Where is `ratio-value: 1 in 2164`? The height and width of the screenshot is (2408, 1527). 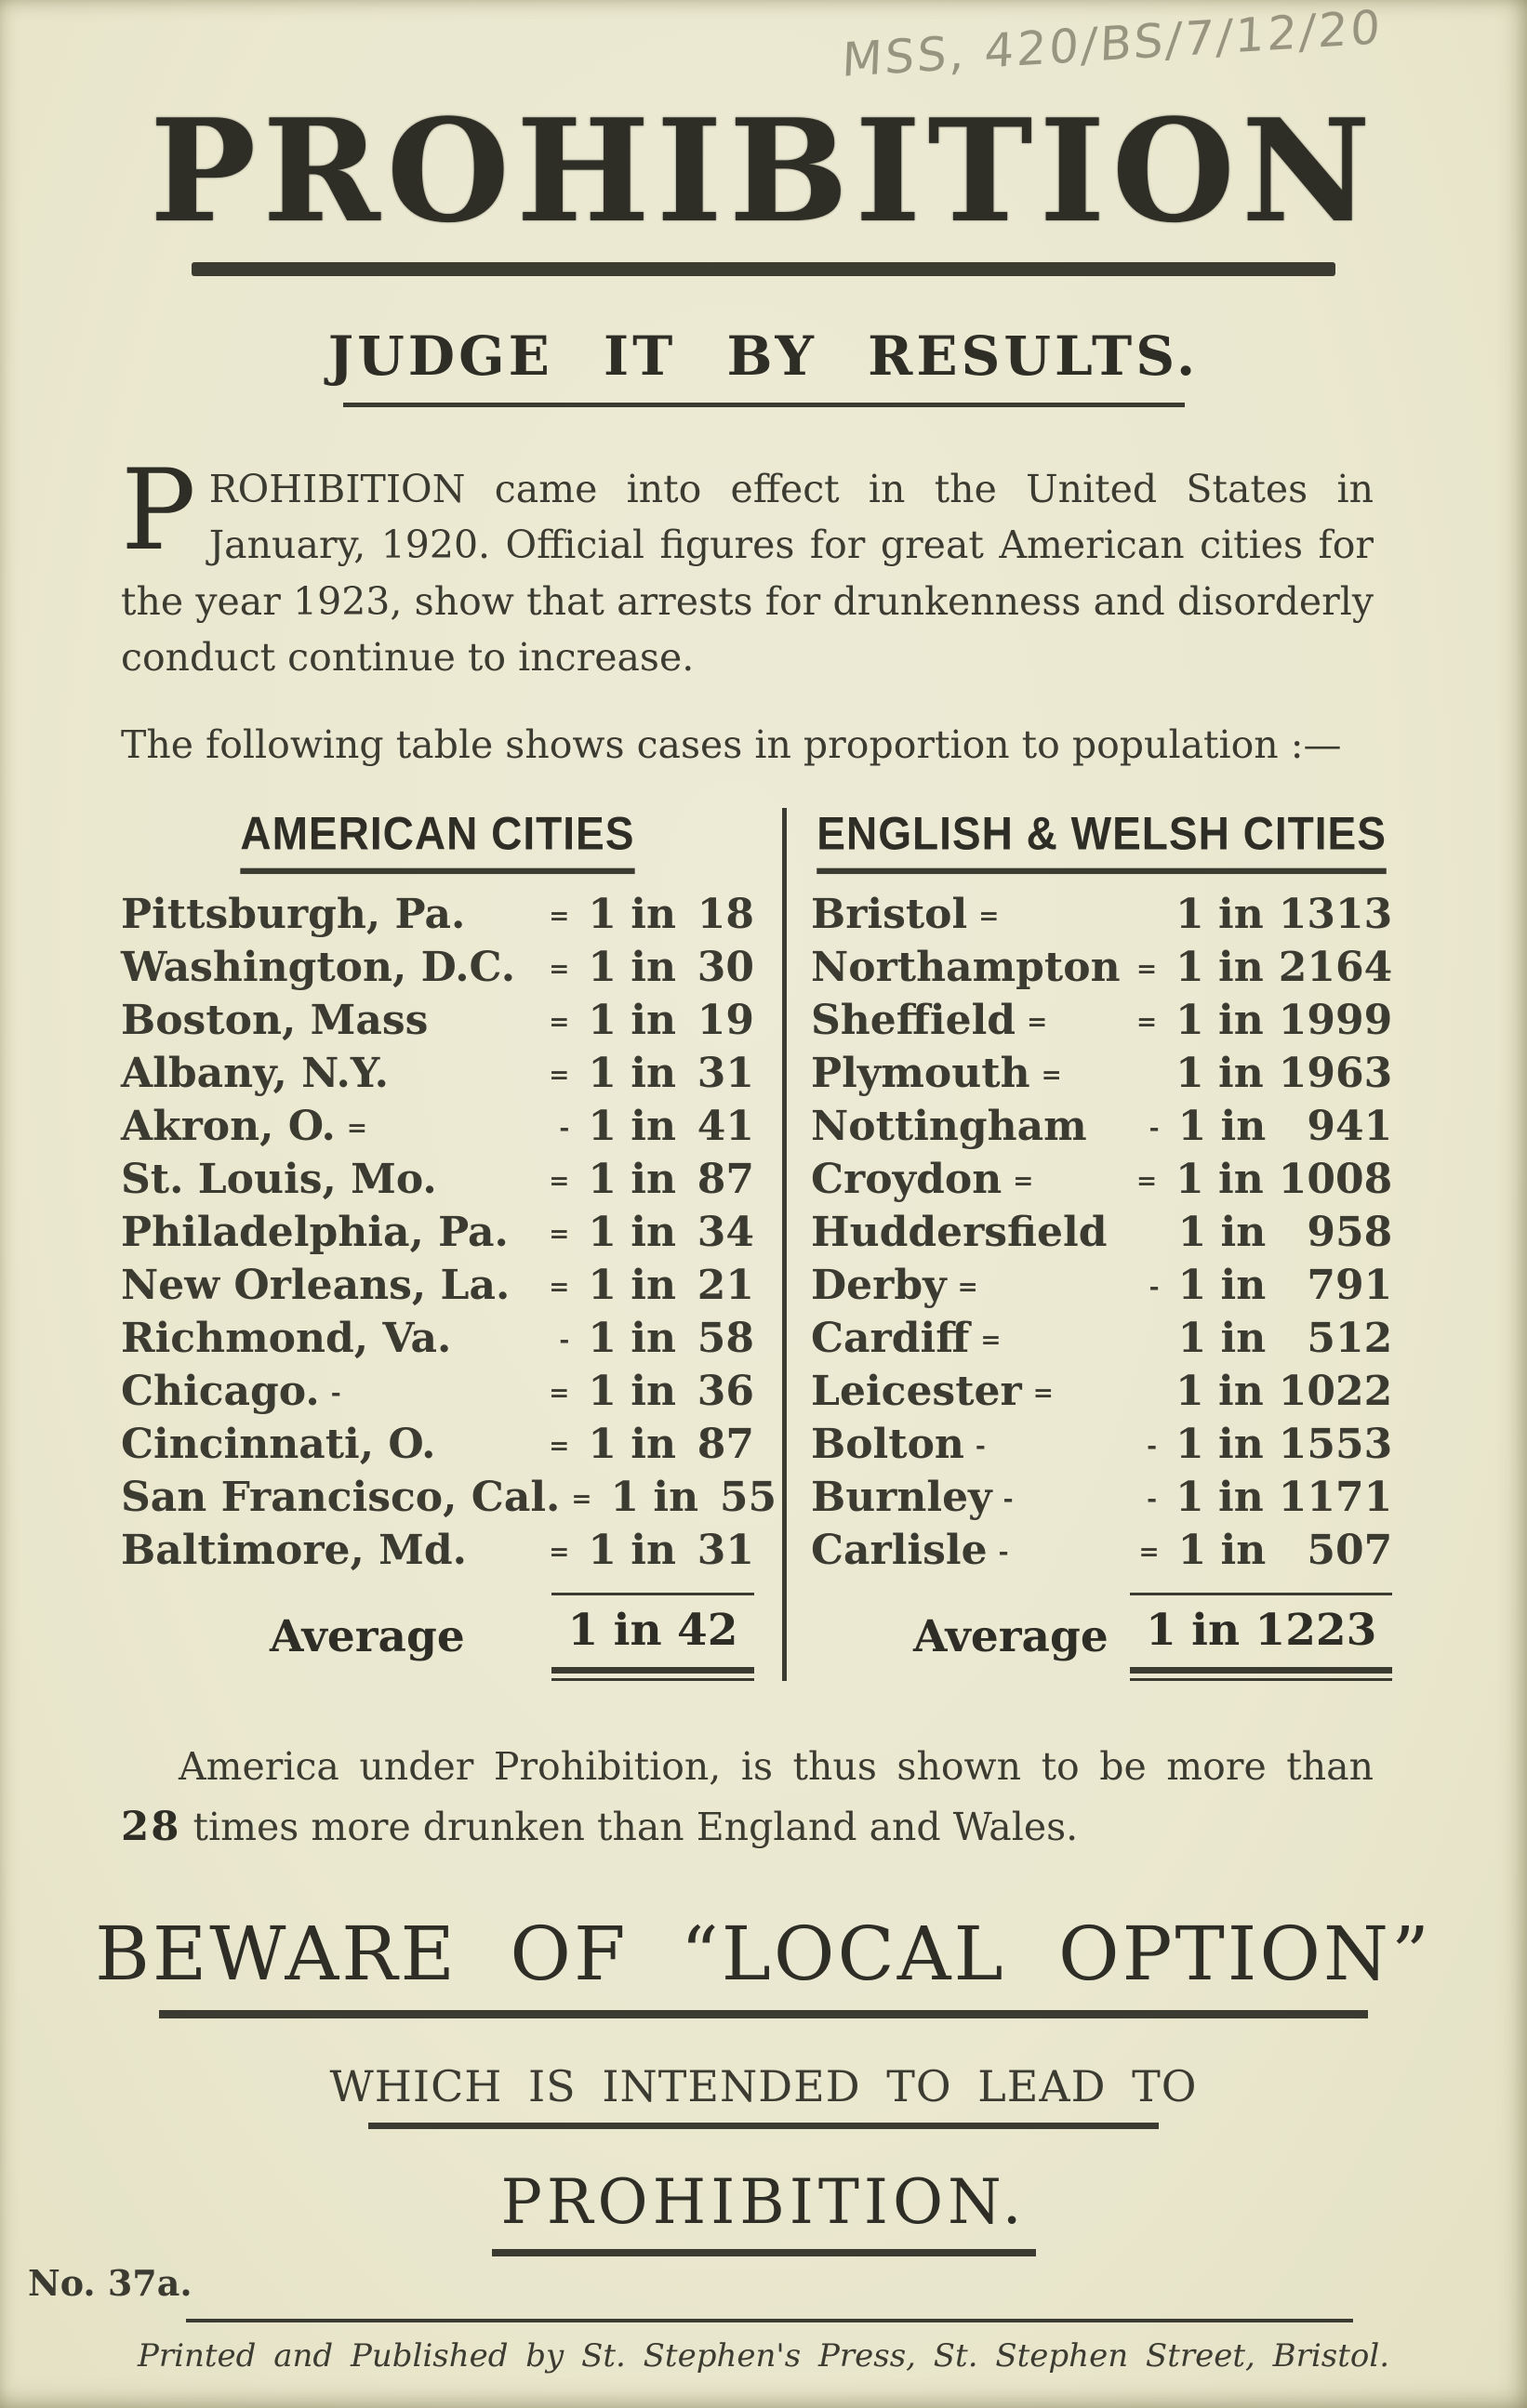
ratio-value: 1 in 2164 is located at coordinates (1283, 967).